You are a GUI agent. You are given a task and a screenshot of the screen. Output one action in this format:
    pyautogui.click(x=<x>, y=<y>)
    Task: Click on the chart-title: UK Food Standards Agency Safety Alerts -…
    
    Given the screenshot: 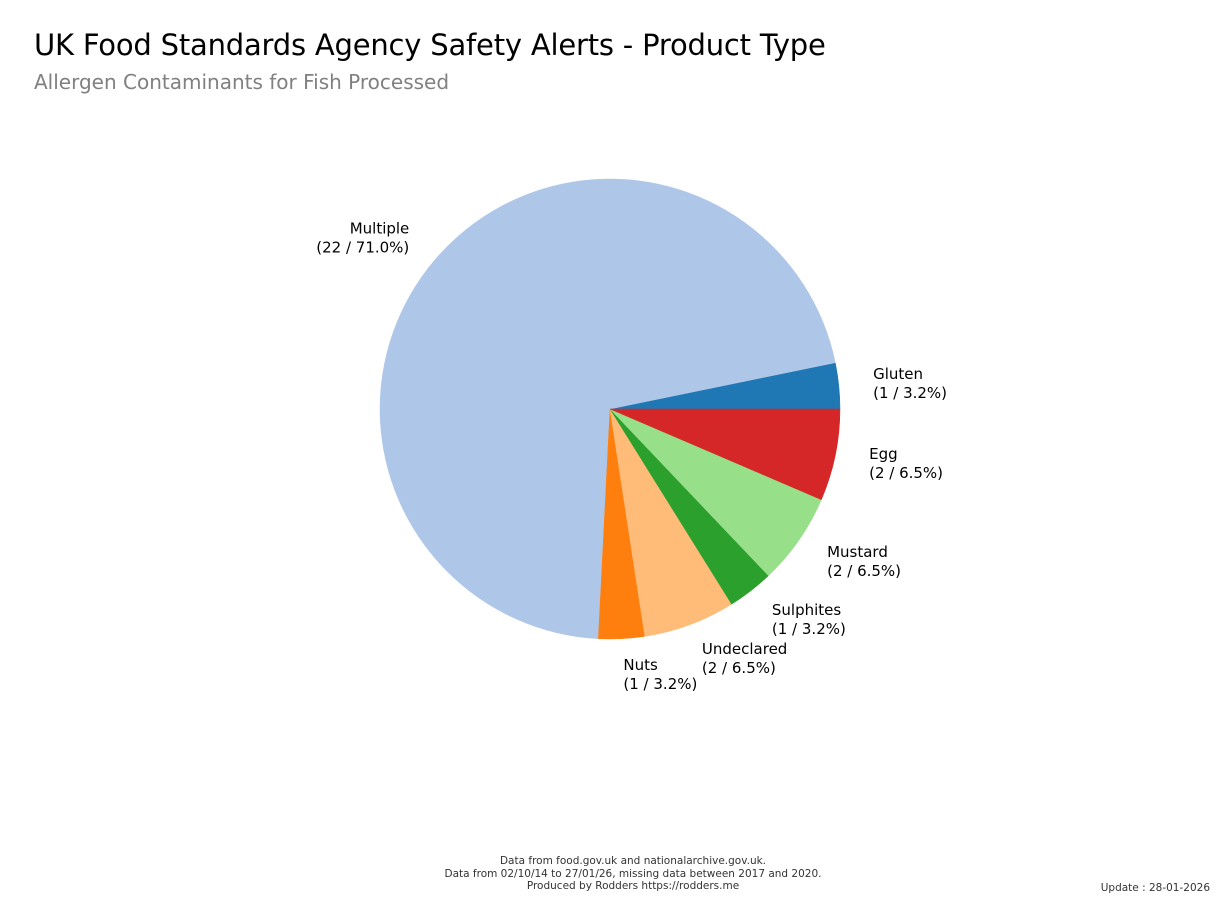 What is the action you would take?
    pyautogui.click(x=430, y=45)
    